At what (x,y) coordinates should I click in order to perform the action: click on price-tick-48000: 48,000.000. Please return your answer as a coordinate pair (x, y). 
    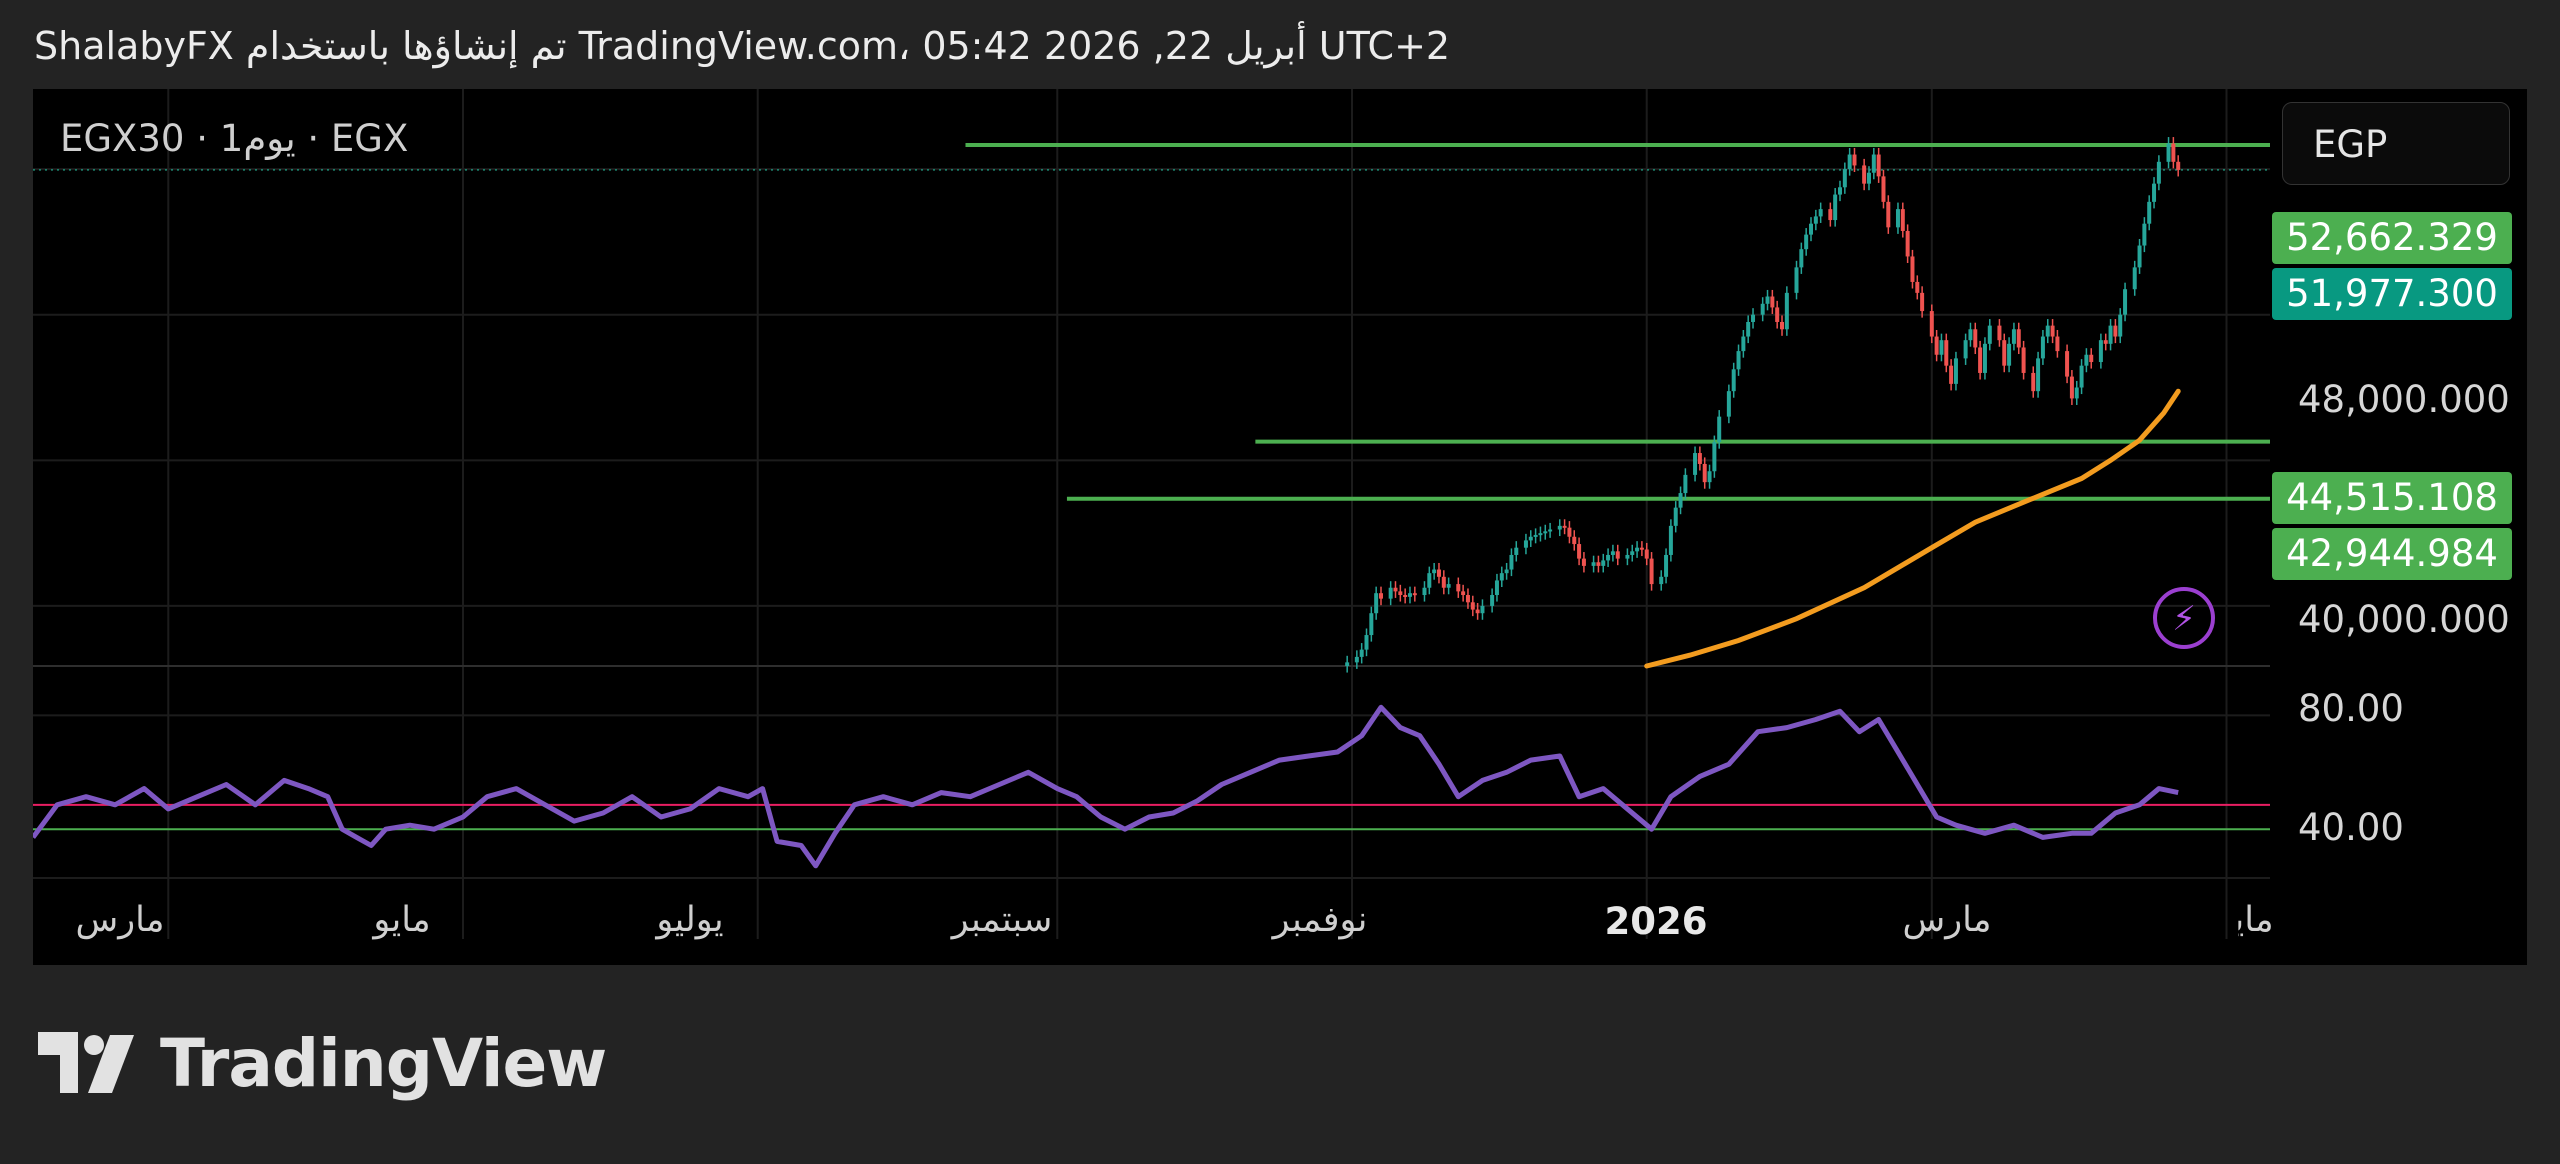
    Looking at the image, I should click on (2404, 399).